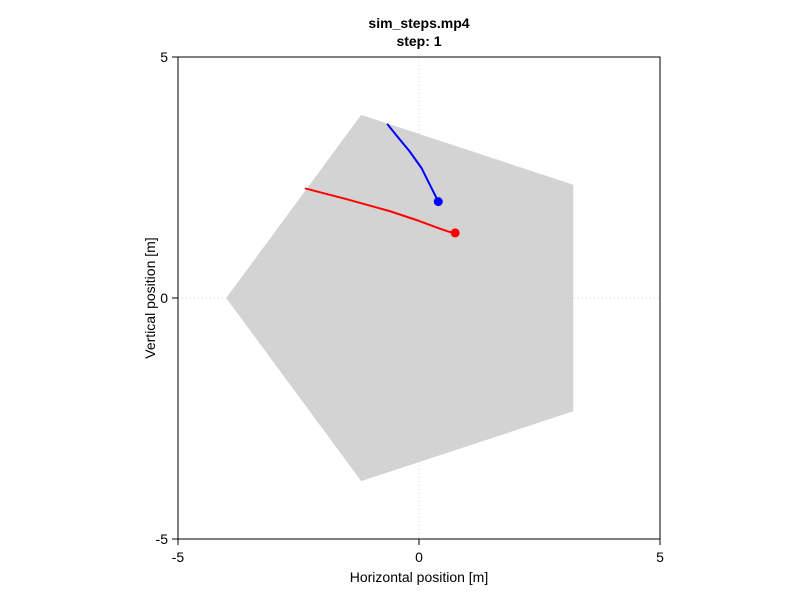 The image size is (800, 600). What do you see at coordinates (162, 539) in the screenshot?
I see `y-tick-label: -5` at bounding box center [162, 539].